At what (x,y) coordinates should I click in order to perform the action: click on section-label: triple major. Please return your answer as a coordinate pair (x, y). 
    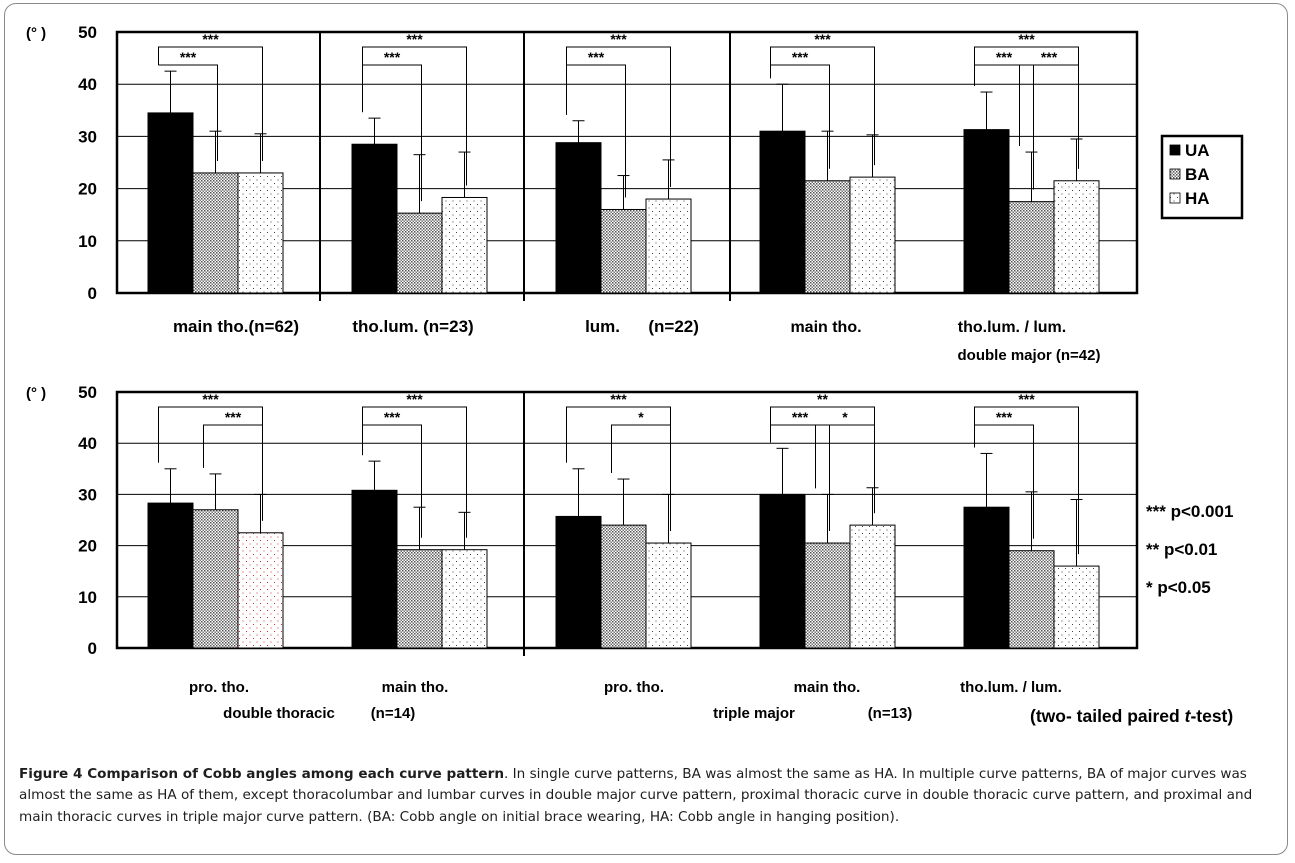
    Looking at the image, I should click on (754, 713).